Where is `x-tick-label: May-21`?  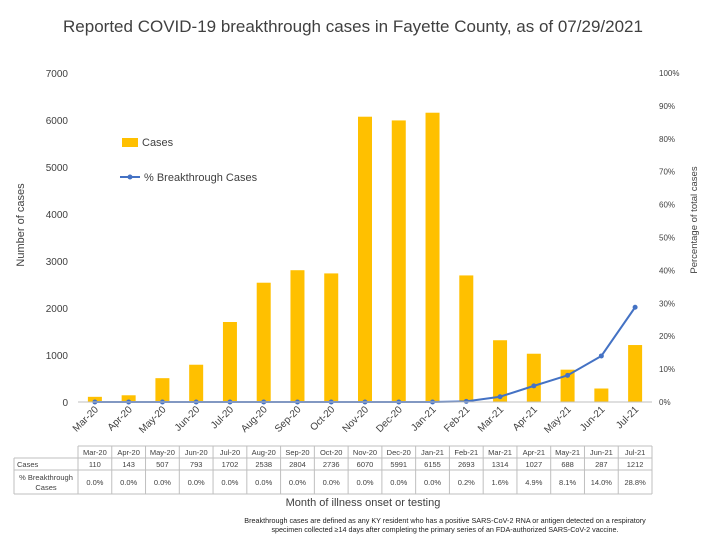
x-tick-label: May-21 is located at coordinates (558, 420).